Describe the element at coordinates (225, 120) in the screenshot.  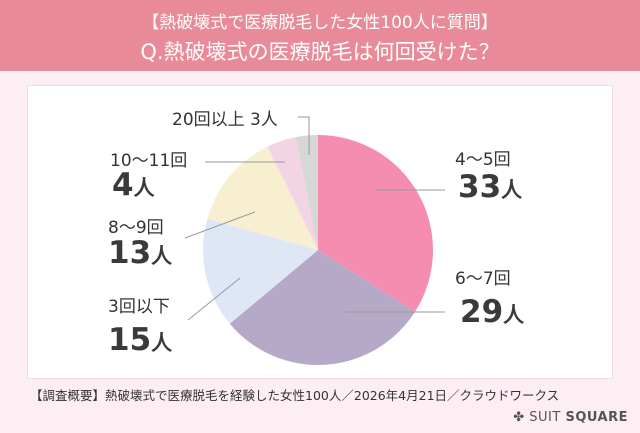
I see `label-20-plus: 20回以上 3人` at that location.